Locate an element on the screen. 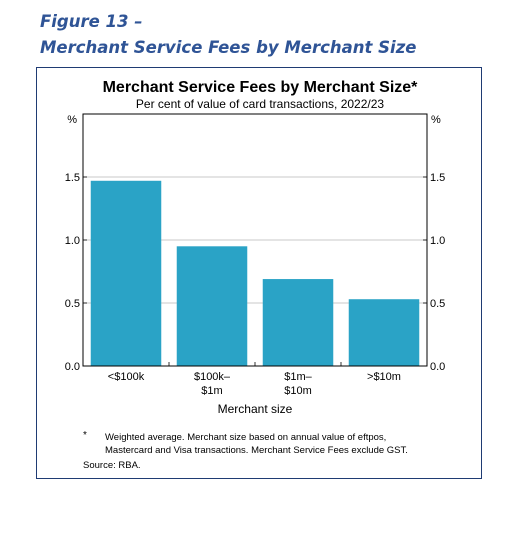  y-tick-label-right: 1.0 is located at coordinates (437, 241).